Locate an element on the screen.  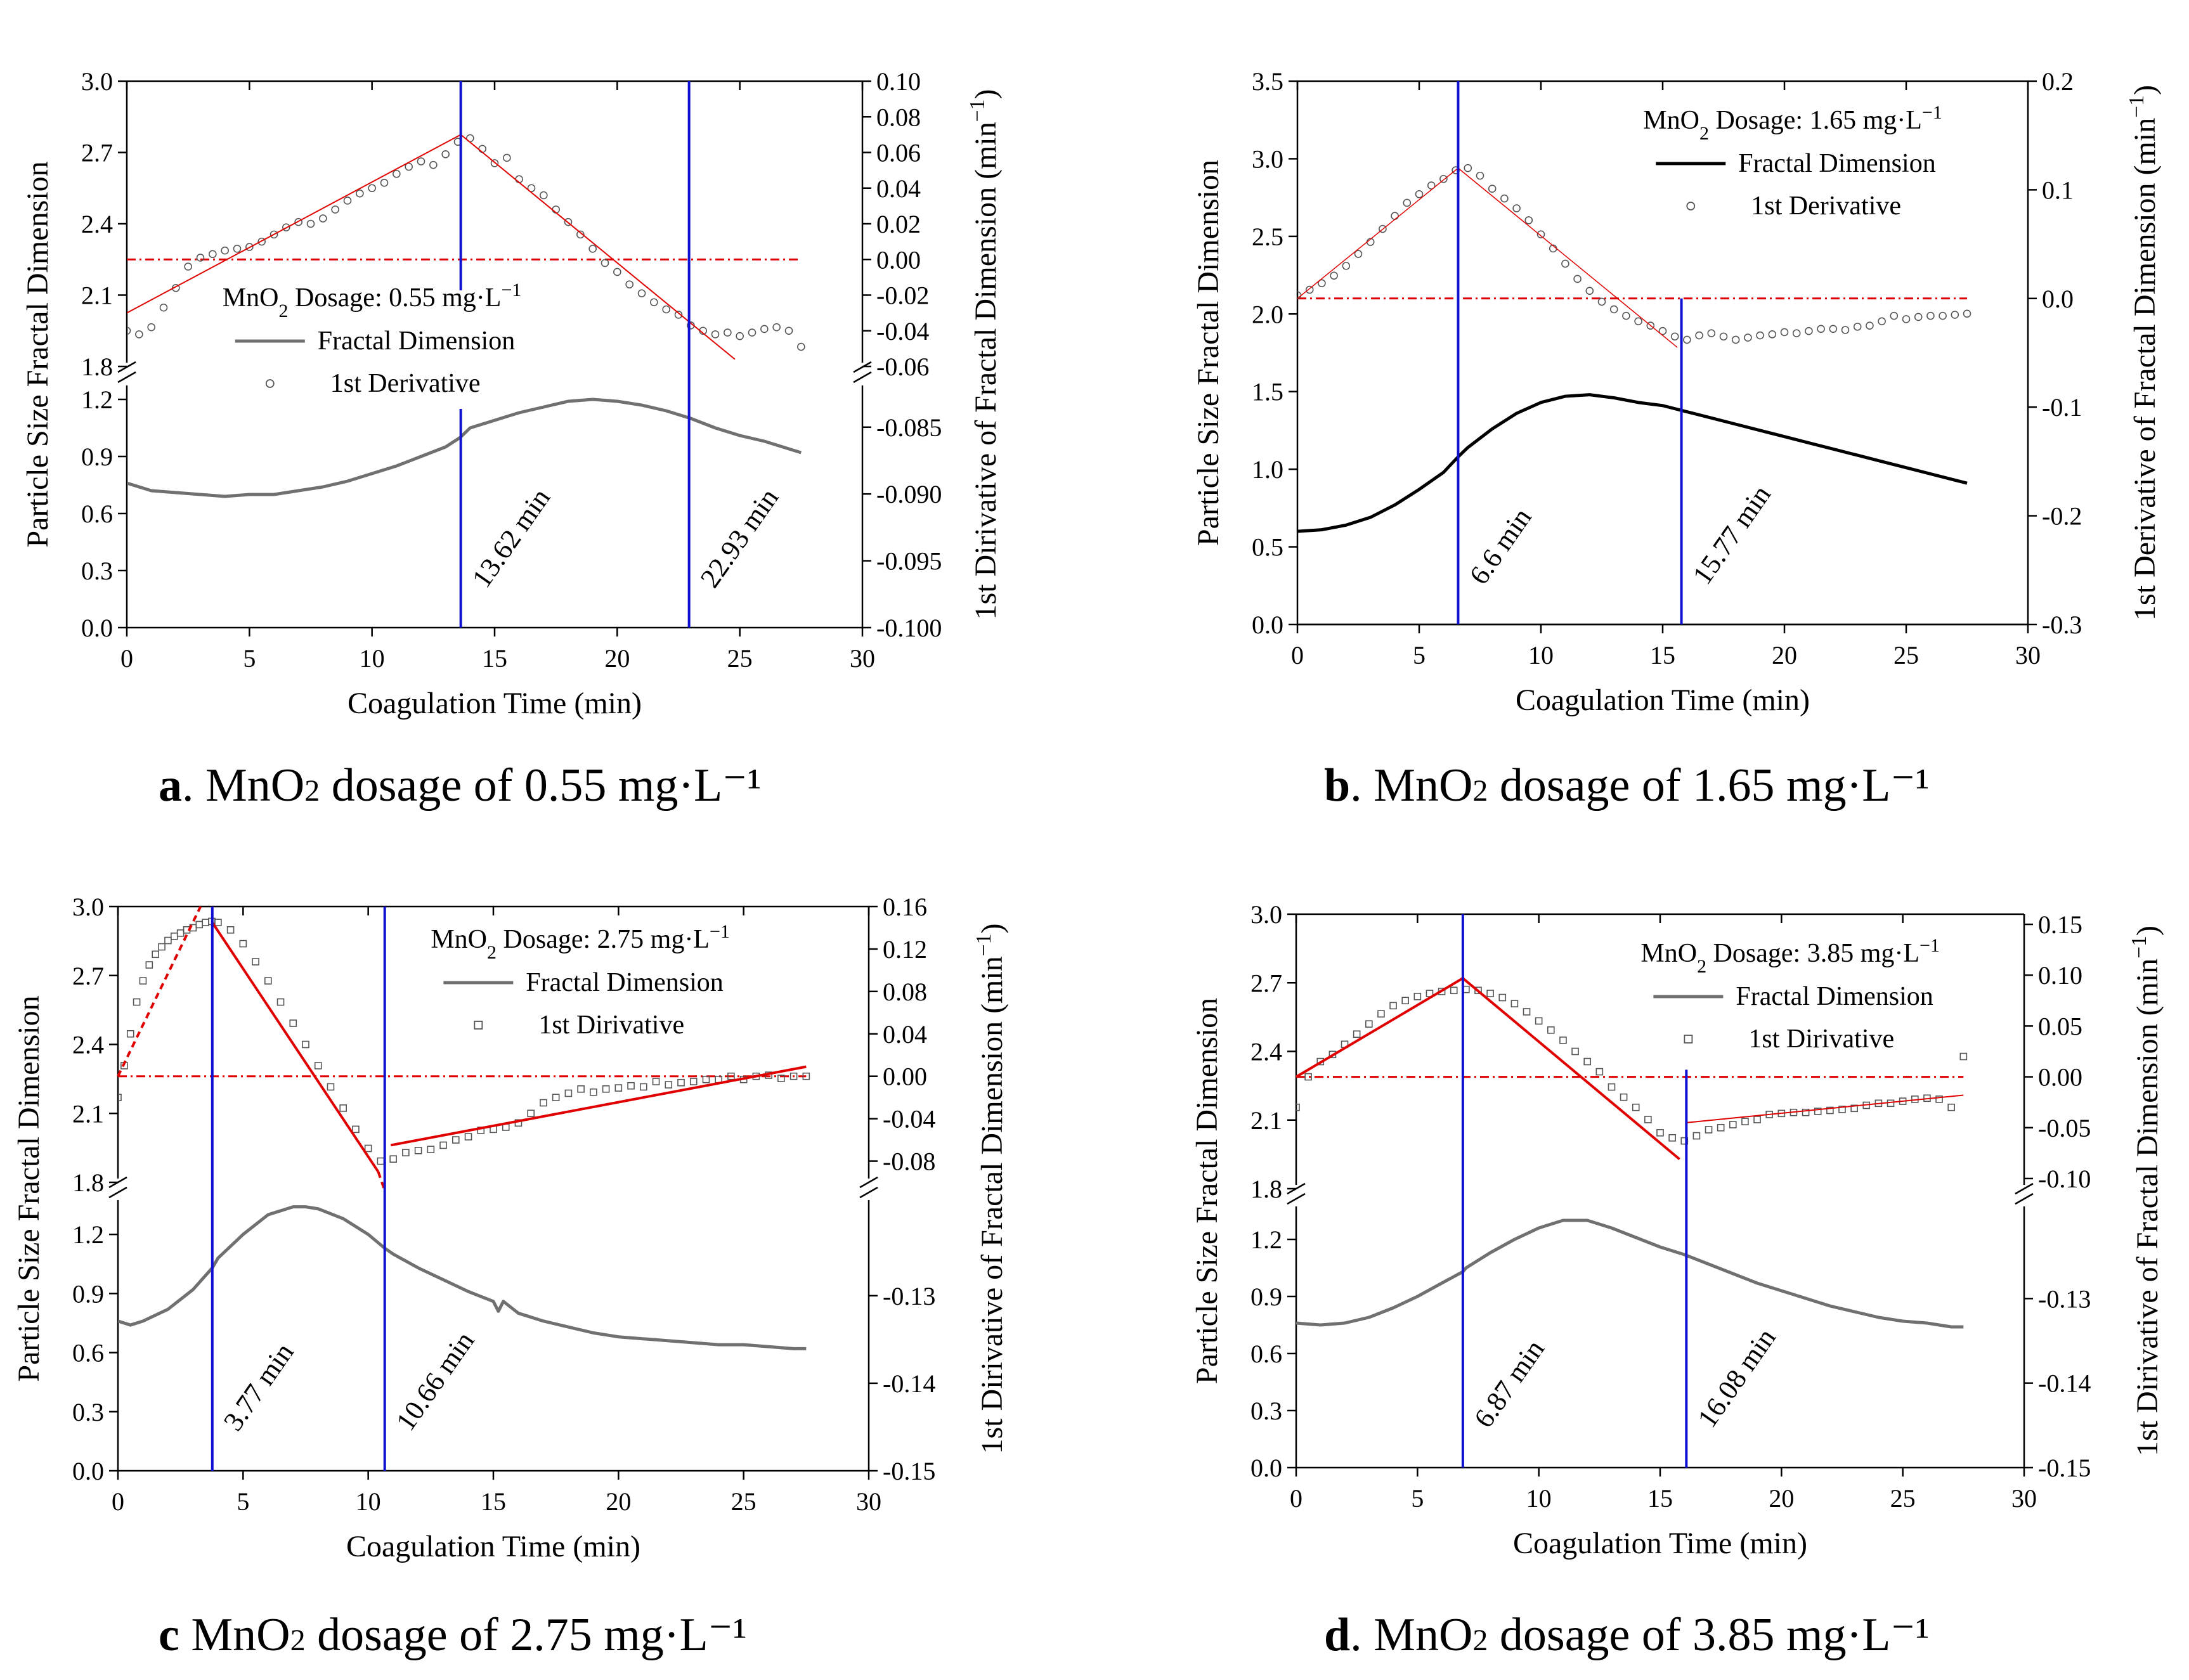
caption-a: a. MnO2 dosage of 0.55 mg·L⁻¹ is located at coordinates (460, 785).